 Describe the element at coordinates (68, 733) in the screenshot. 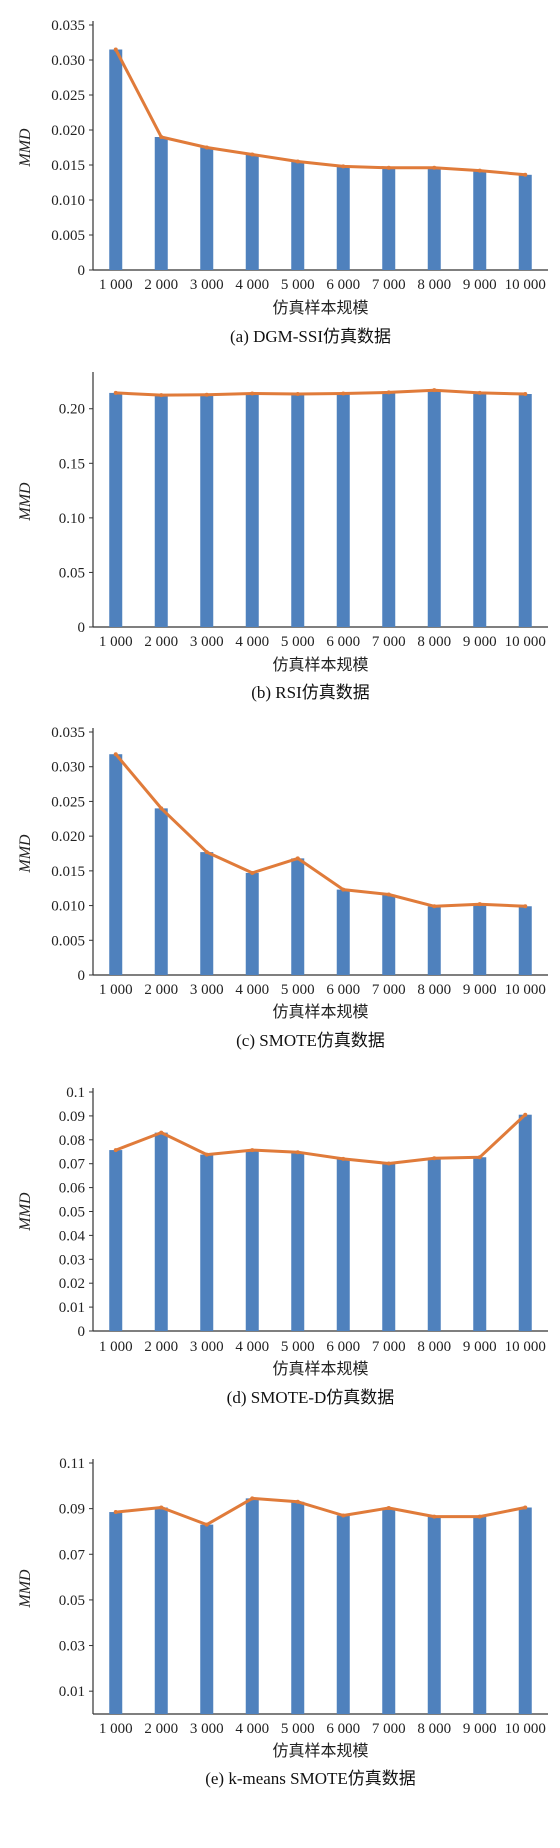

I see `y-tick-label: 0.035` at that location.